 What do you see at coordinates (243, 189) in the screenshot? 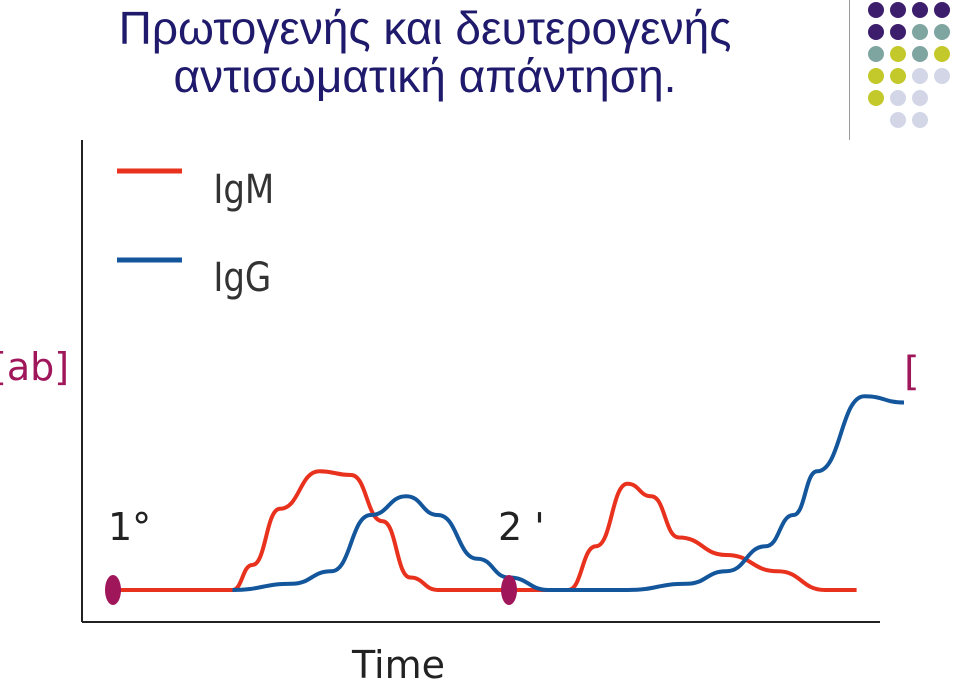
I see `legend-igm-label: IgM` at bounding box center [243, 189].